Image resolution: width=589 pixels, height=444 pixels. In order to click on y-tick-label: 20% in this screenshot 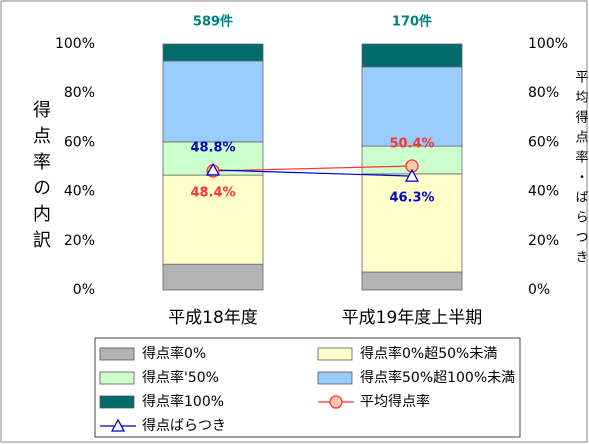, I will do `click(79, 241)`.